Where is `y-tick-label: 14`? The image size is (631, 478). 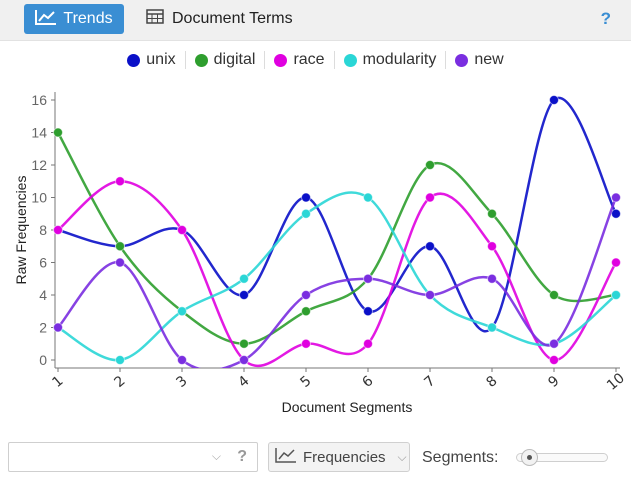
y-tick-label: 14 is located at coordinates (39, 133).